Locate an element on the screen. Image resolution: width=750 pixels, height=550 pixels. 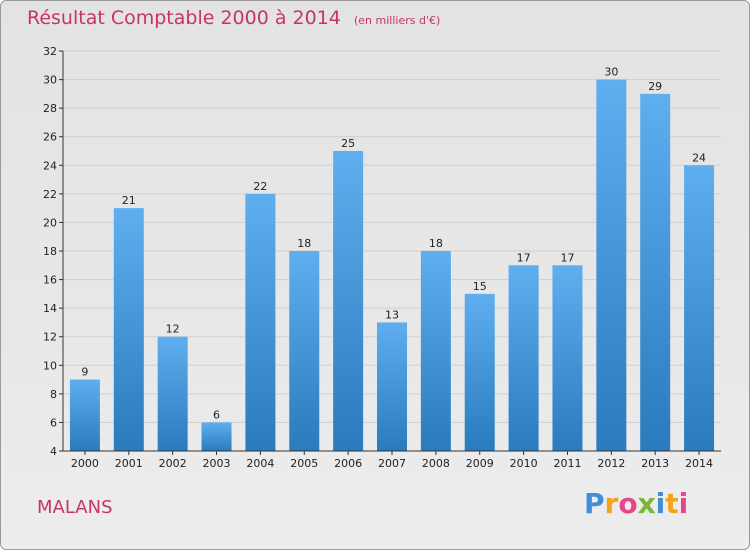
logo-letter: r is located at coordinates (611, 503).